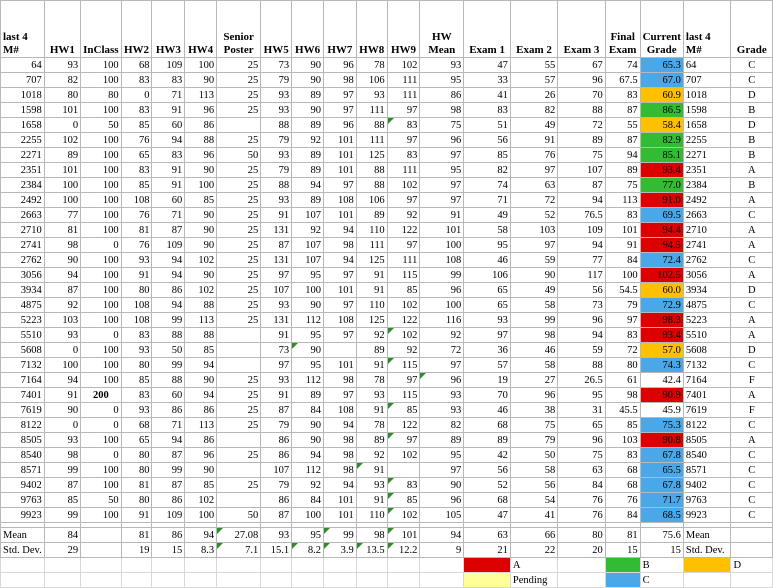 This screenshot has height=588, width=773. I want to click on letter-grade-cell: C, so click(751, 515).